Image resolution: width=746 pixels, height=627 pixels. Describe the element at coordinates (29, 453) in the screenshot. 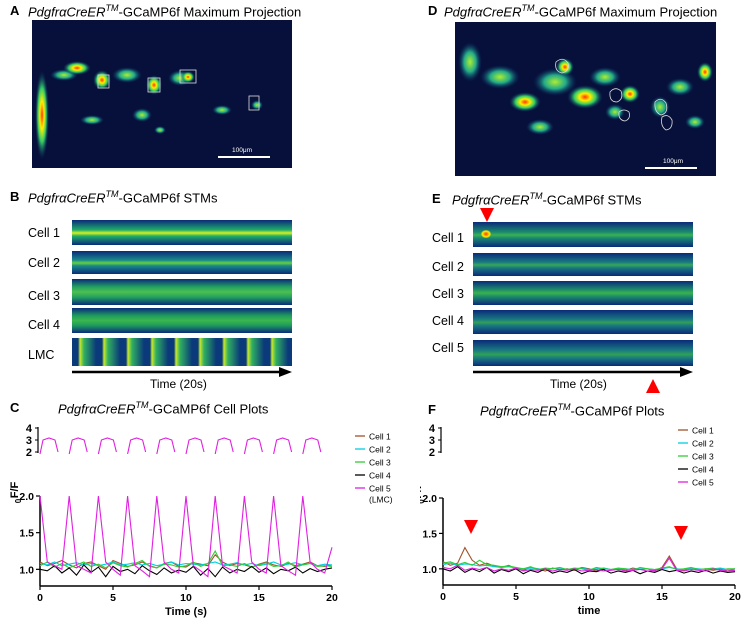

I see `panel-c-inset-tick-label: 2` at that location.